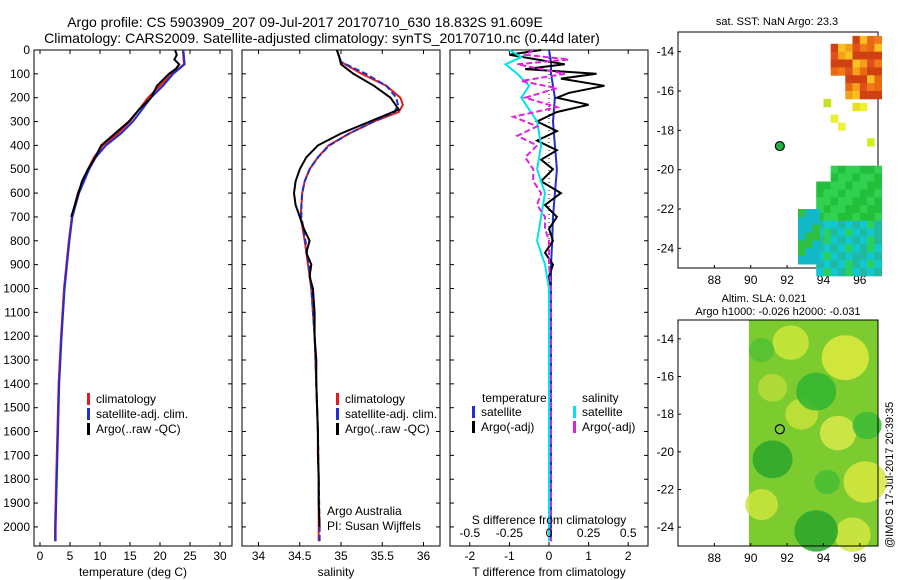  What do you see at coordinates (628, 533) in the screenshot?
I see `s-tick-label: 0.5` at bounding box center [628, 533].